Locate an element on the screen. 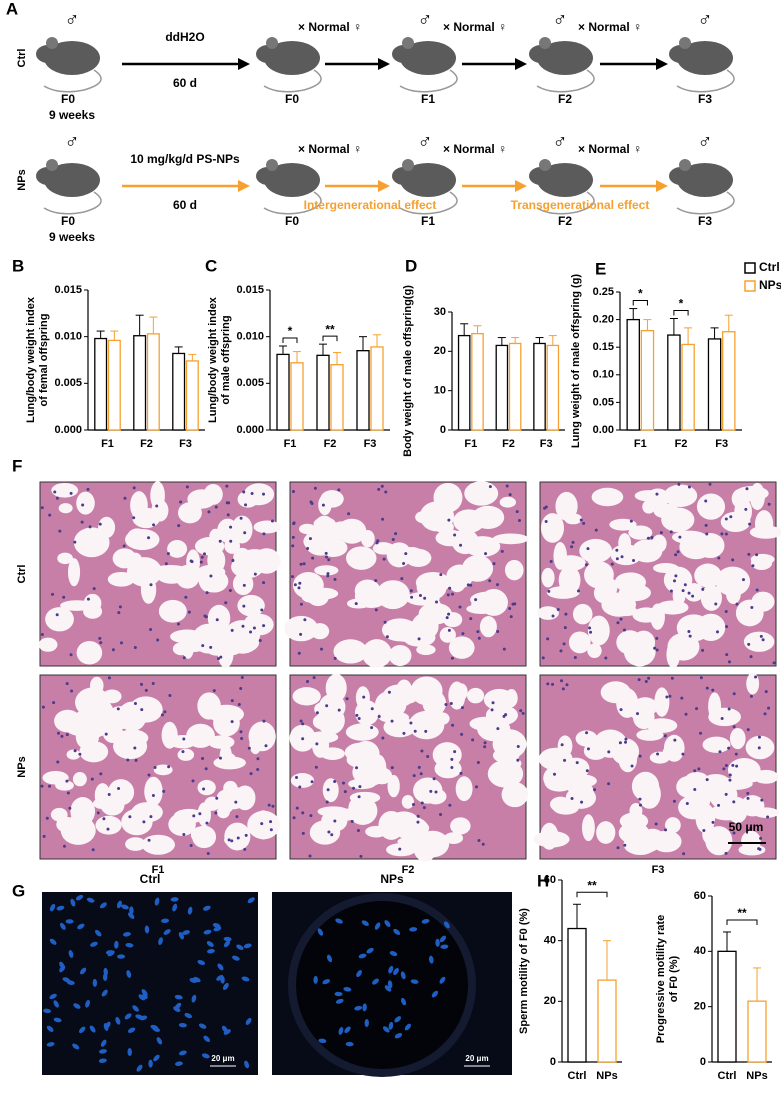 This screenshot has width=781, height=1097. mouse-head is located at coordinates (268, 54).